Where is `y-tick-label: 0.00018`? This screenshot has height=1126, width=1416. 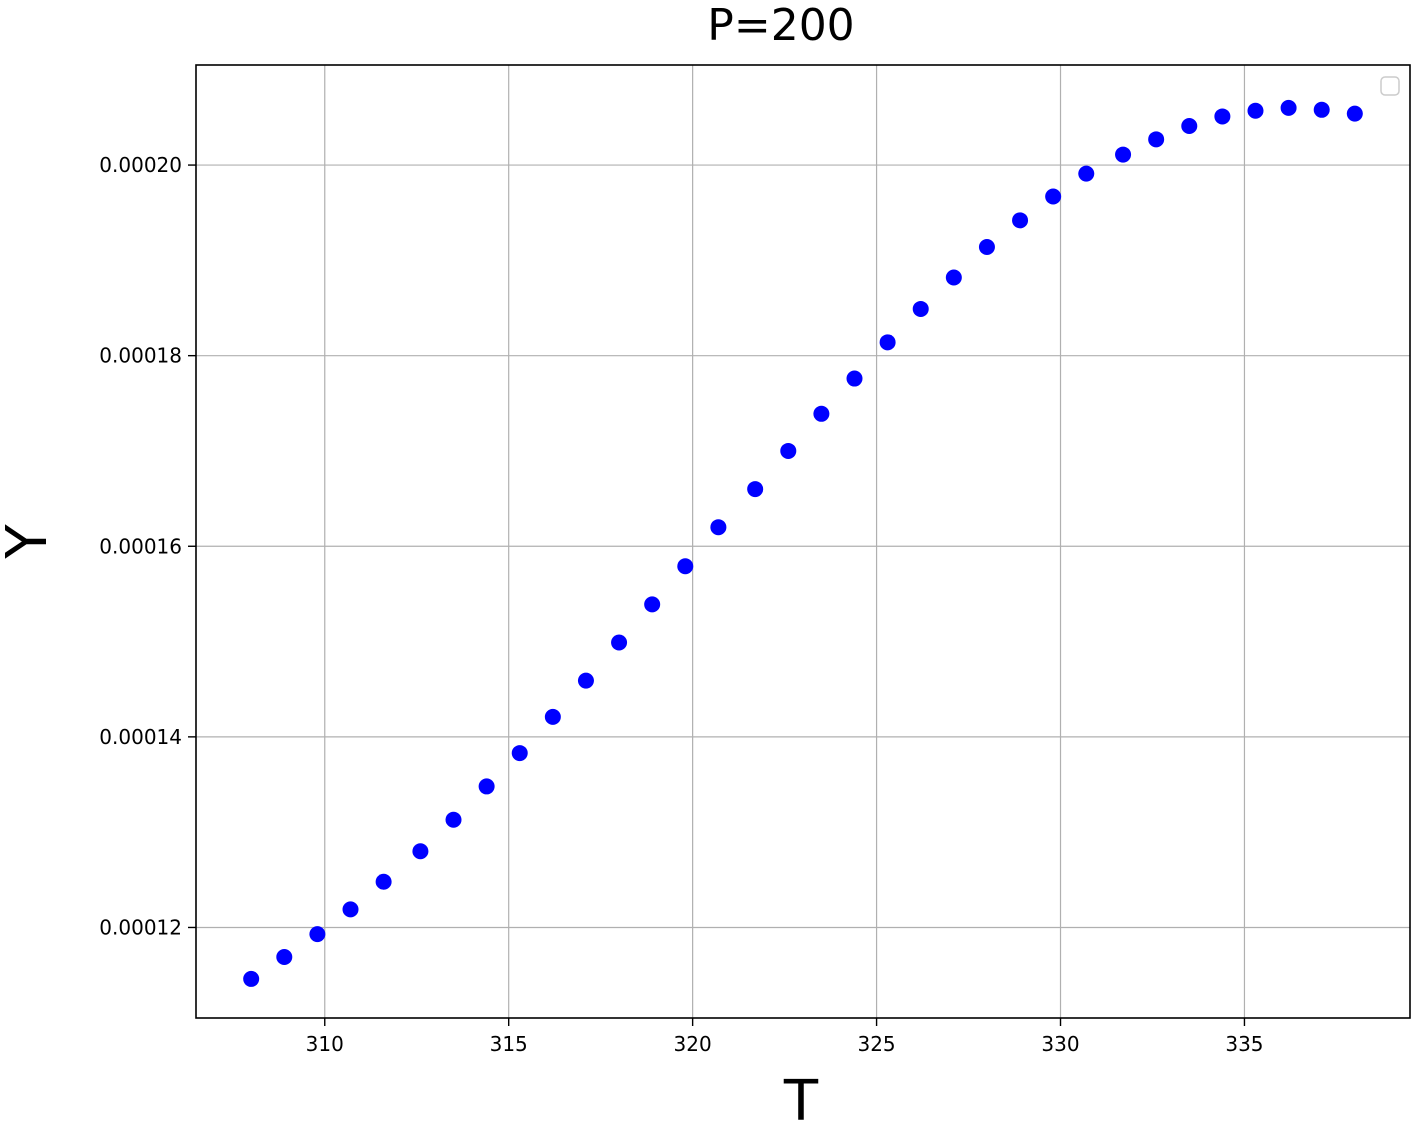 y-tick-label: 0.00018 is located at coordinates (140, 356).